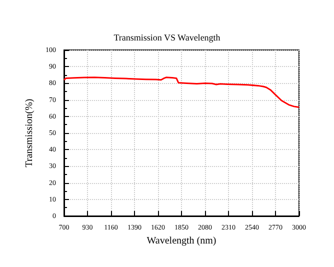  What do you see at coordinates (181, 240) in the screenshot?
I see `x-axis-title: Wavelength (nm)` at bounding box center [181, 240].